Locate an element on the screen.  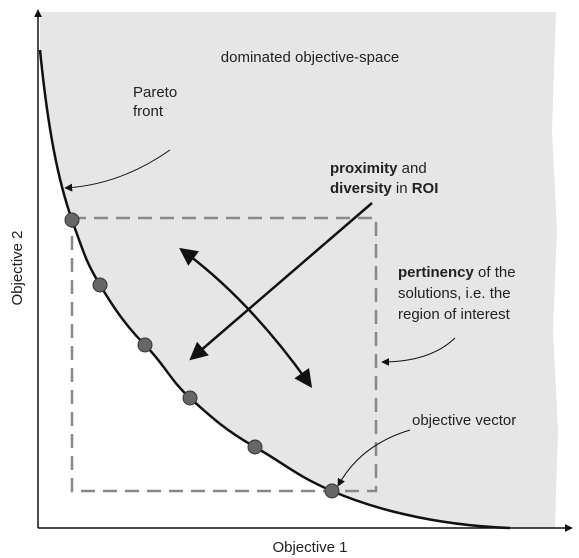
pareto-pointer is located at coordinates (117, 170).